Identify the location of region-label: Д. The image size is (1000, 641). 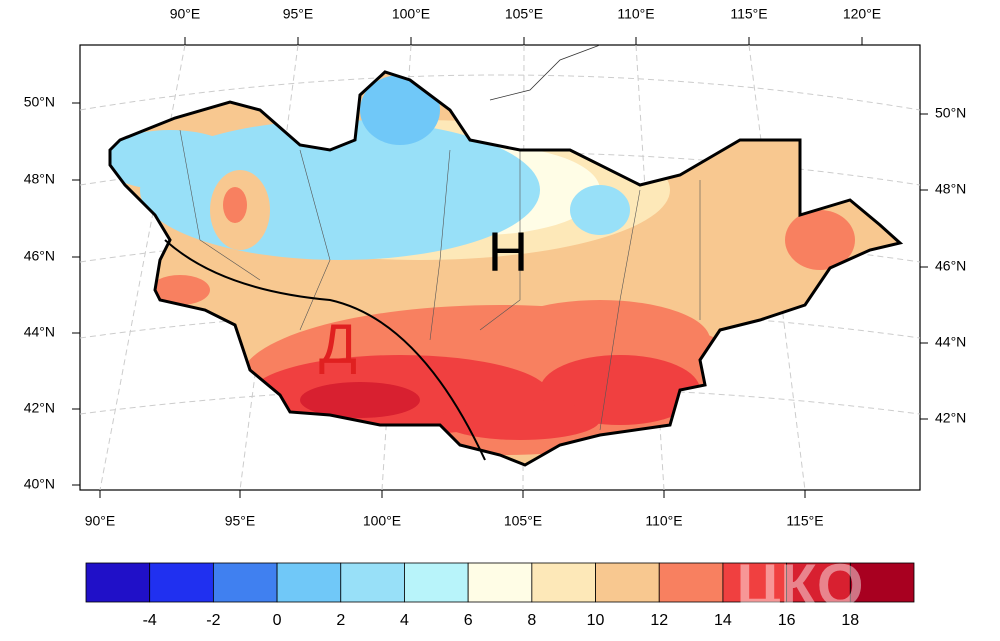
(338, 343).